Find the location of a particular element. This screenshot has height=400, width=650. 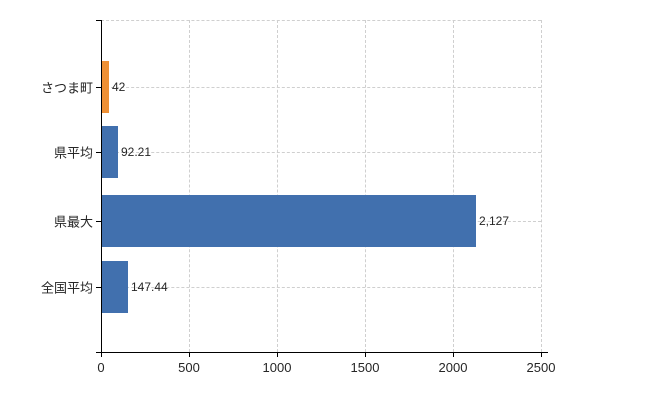

bar-value-label: 42 is located at coordinates (119, 87).